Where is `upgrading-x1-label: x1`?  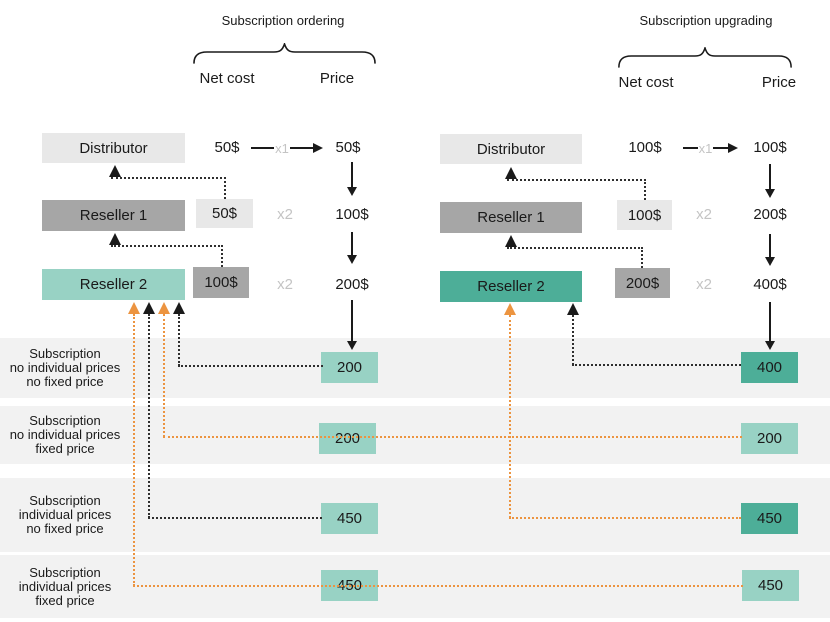 upgrading-x1-label: x1 is located at coordinates (705, 148).